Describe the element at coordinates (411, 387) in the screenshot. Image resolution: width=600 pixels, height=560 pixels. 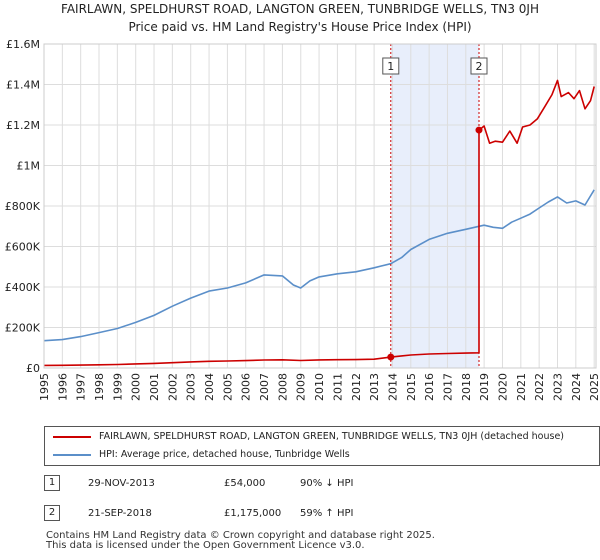
I see `x-tick-label: 2015` at that location.